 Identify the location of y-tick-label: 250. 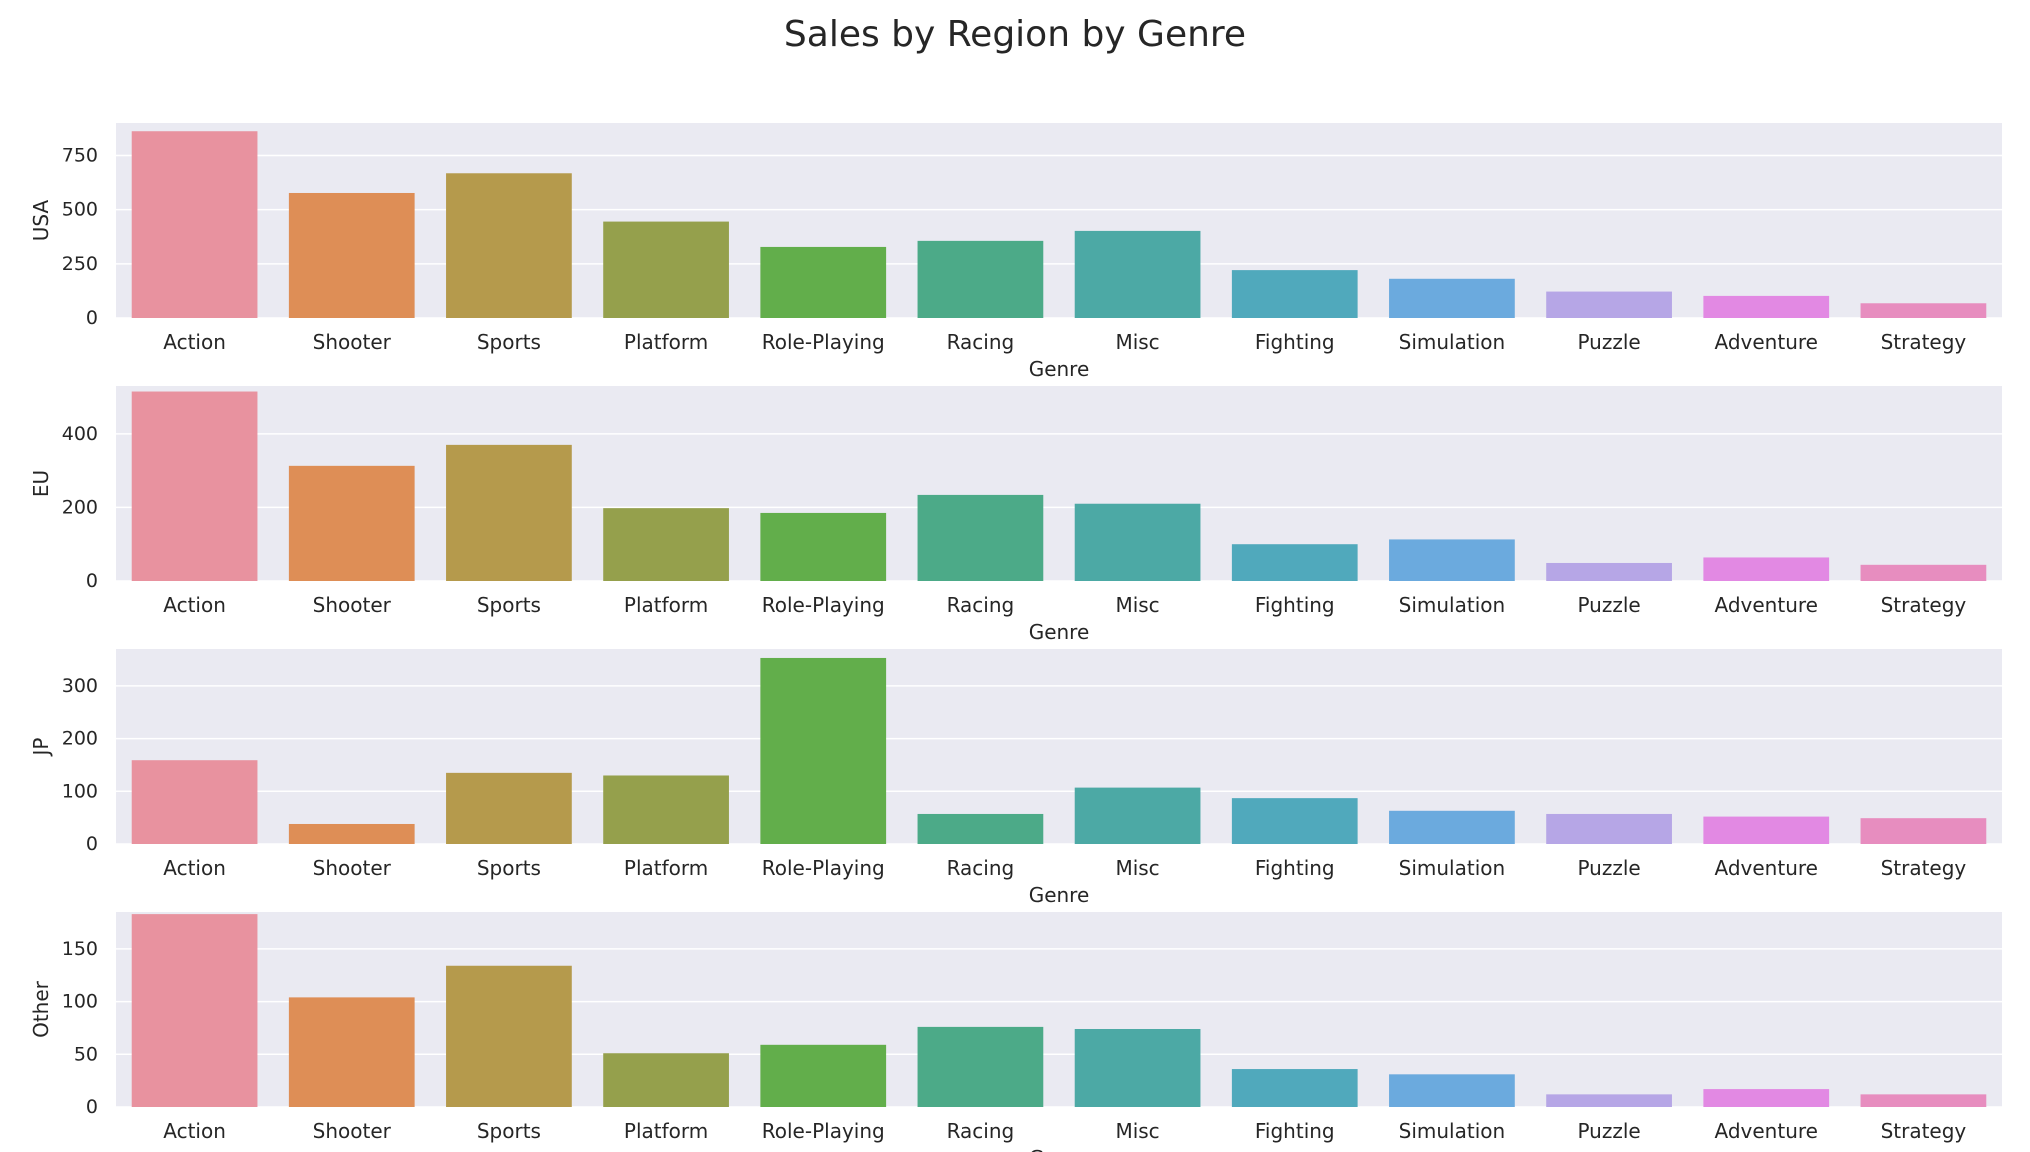
(80, 264).